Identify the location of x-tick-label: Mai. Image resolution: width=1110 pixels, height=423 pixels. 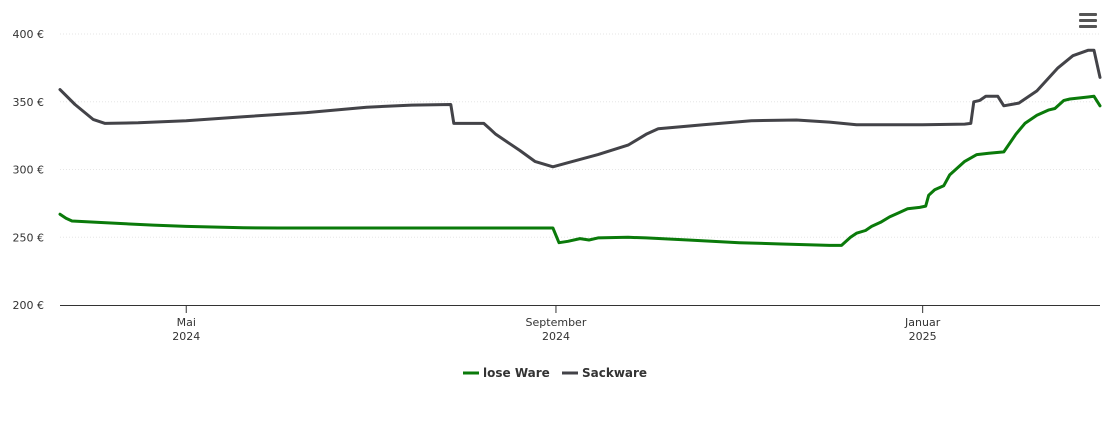
(186, 322).